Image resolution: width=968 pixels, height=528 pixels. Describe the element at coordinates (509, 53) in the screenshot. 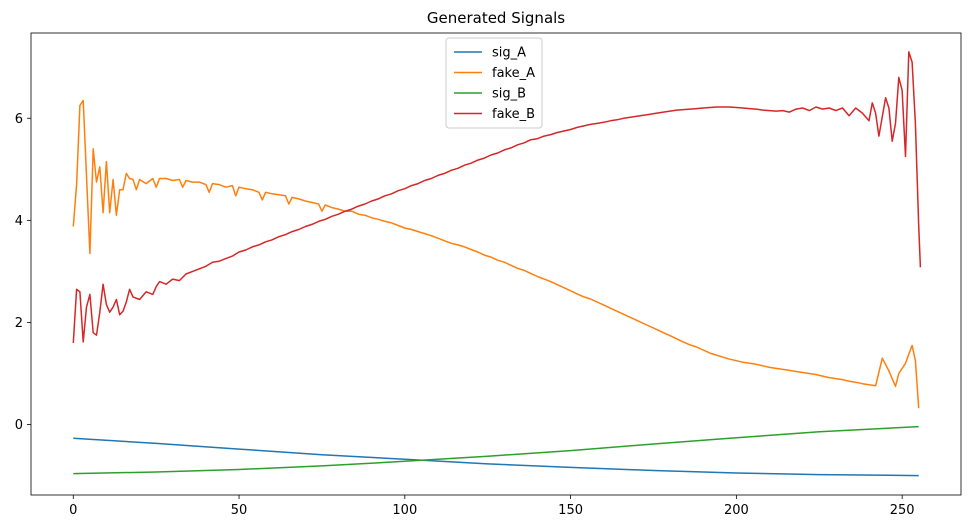

I see `legend-label: sig_A` at that location.